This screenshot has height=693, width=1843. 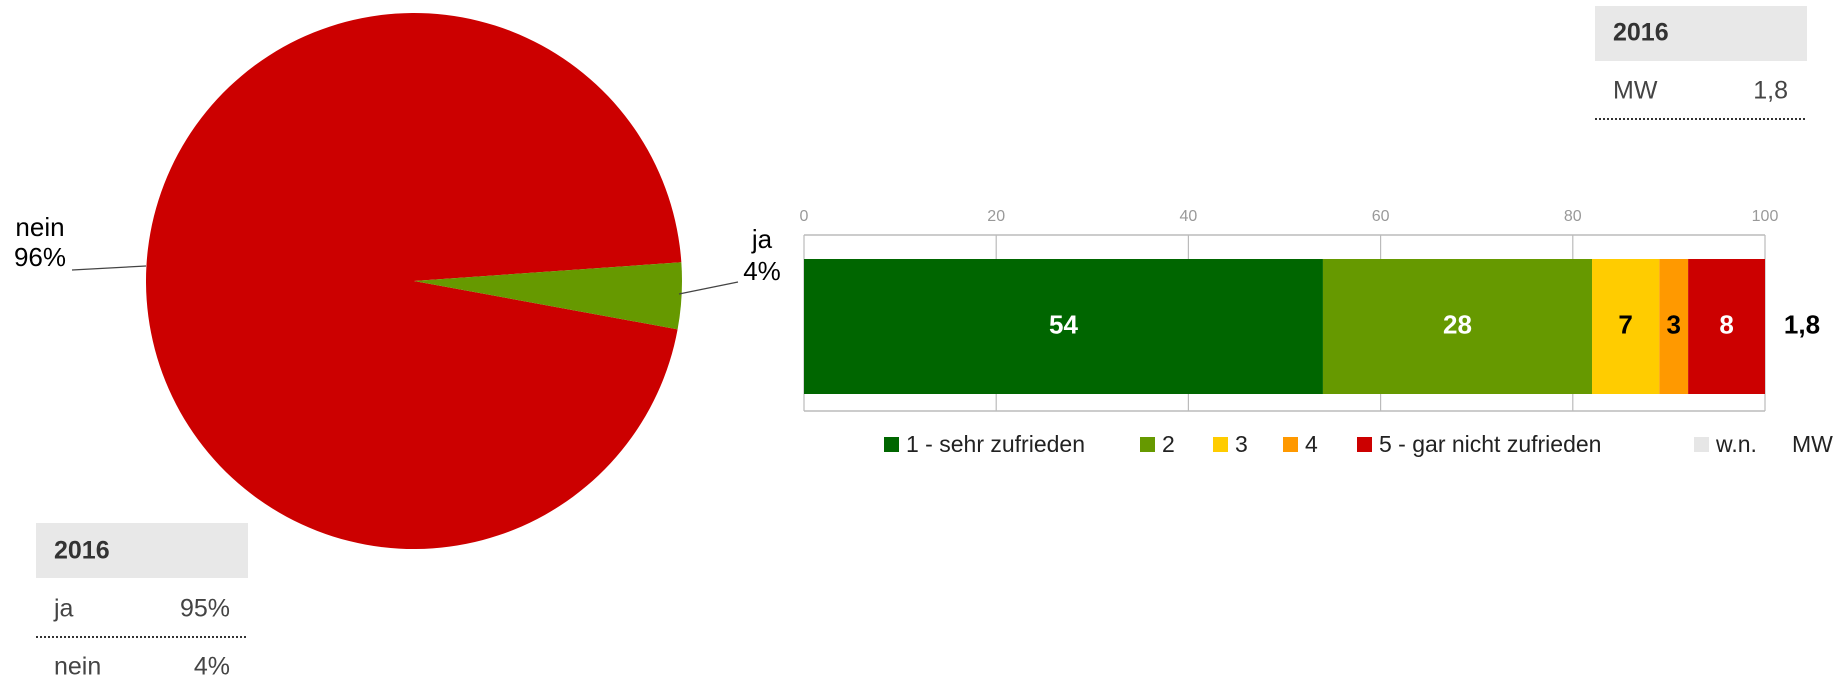 I want to click on table-cell: MW, so click(x=1635, y=91).